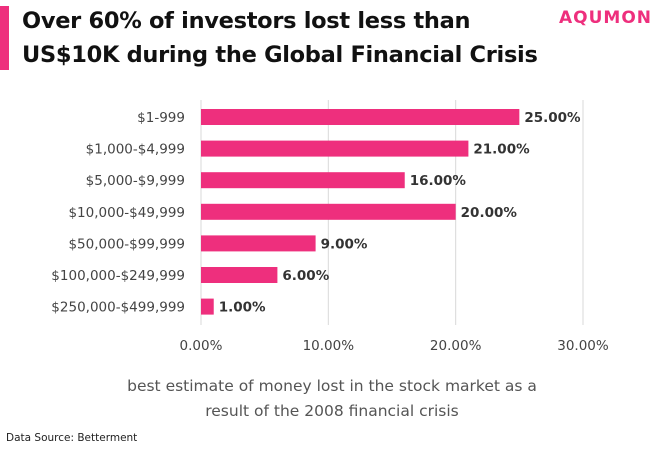  What do you see at coordinates (246, 21) in the screenshot?
I see `chart-title-line-1: Over 60% of investors lost less than` at bounding box center [246, 21].